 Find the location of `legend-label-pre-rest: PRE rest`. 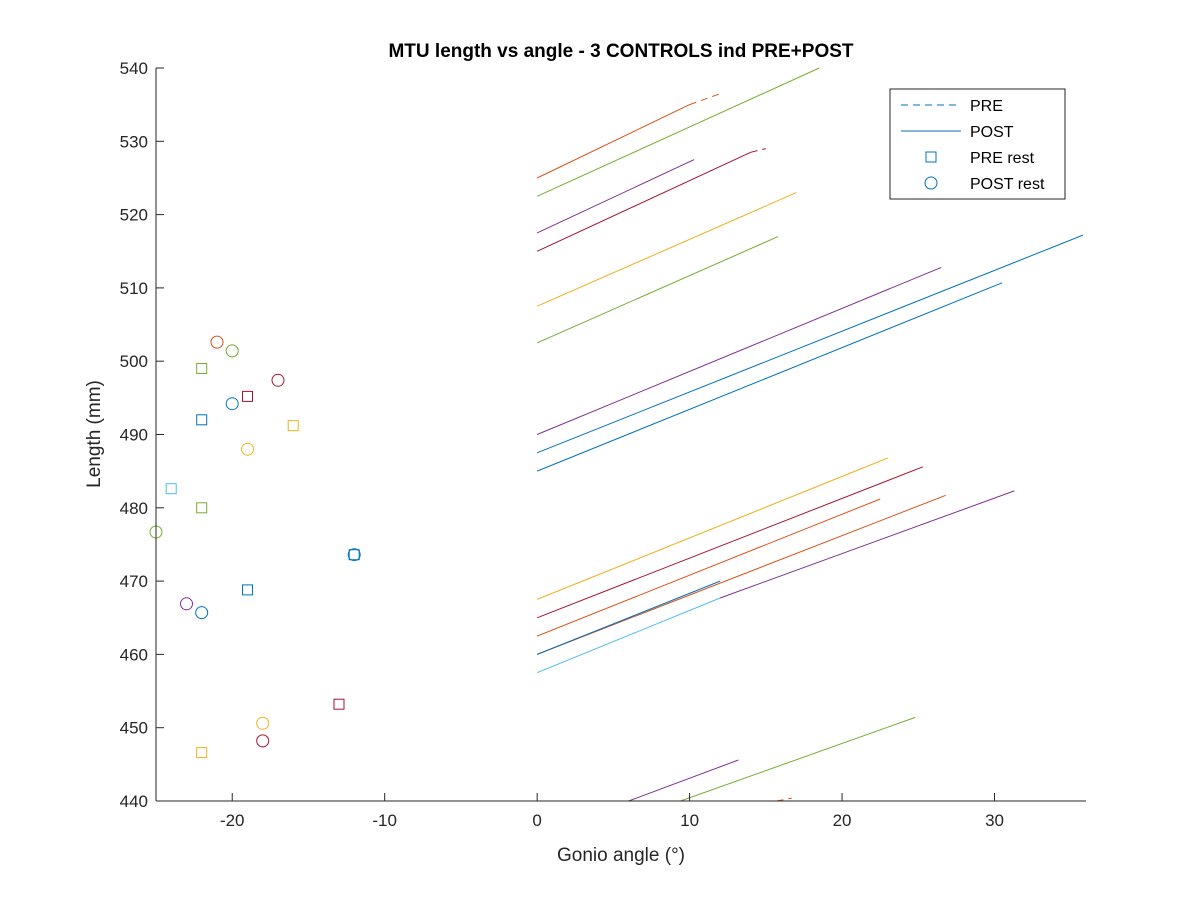

legend-label-pre-rest: PRE rest is located at coordinates (1002, 158).